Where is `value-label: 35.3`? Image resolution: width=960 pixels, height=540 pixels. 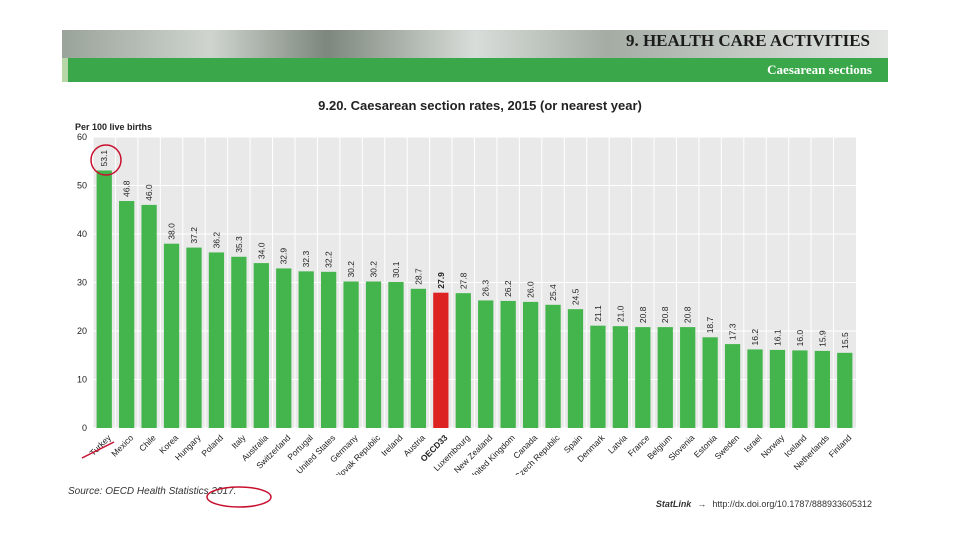
value-label: 35.3 is located at coordinates (239, 244).